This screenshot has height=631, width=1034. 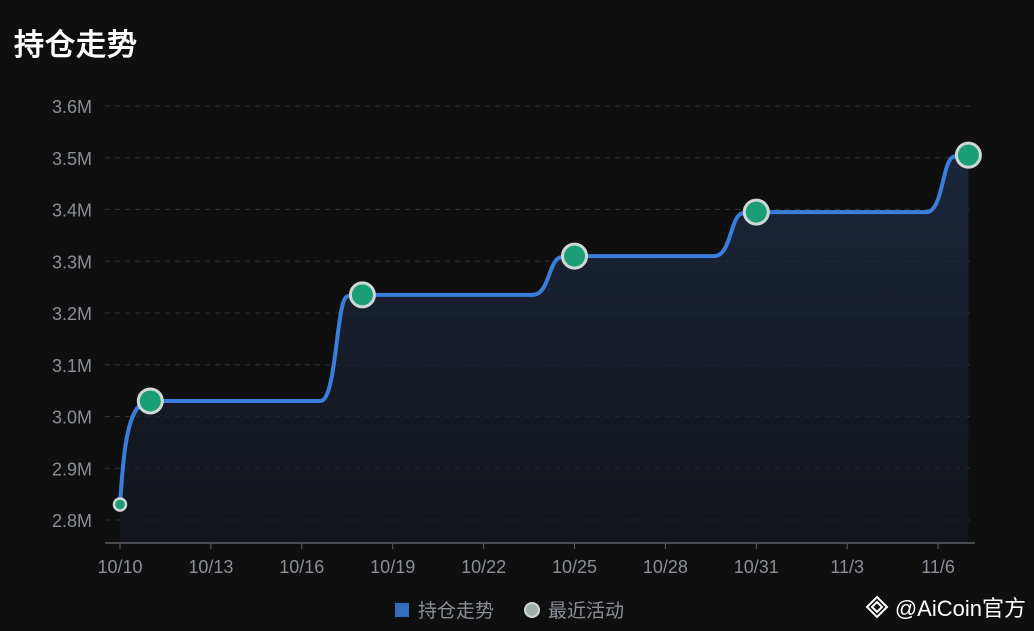 I want to click on legend-points-label: 最近活动, so click(x=586, y=611).